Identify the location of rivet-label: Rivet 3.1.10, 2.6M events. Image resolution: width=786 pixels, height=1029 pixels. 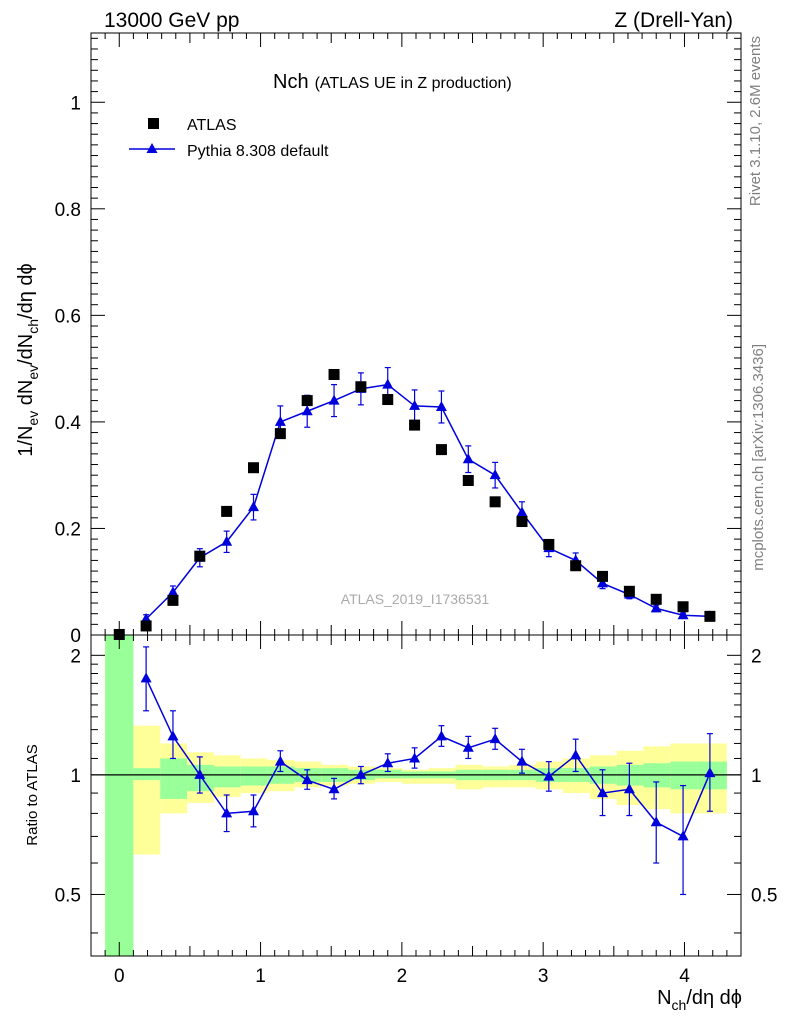
(755, 121).